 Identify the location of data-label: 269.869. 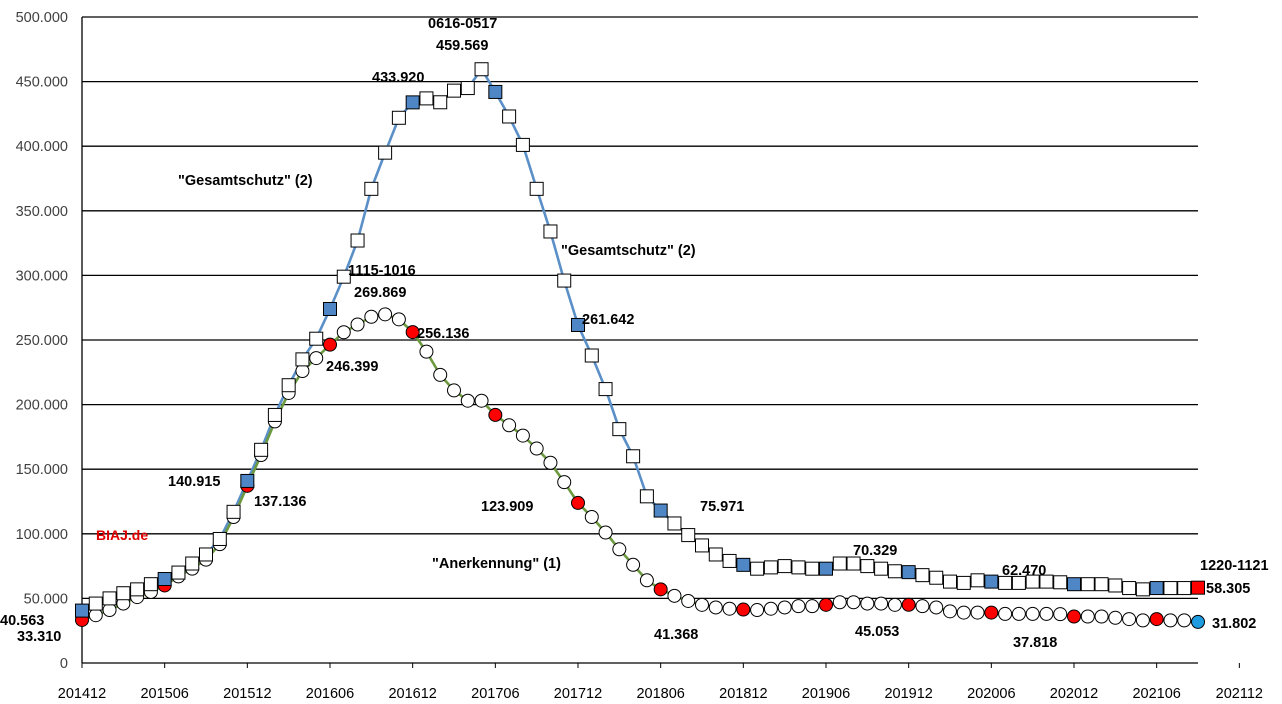
(380, 293).